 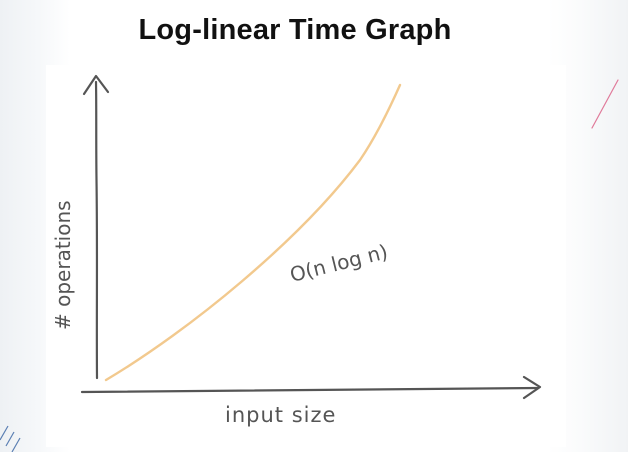 I want to click on x-axis-line, so click(x=310, y=390).